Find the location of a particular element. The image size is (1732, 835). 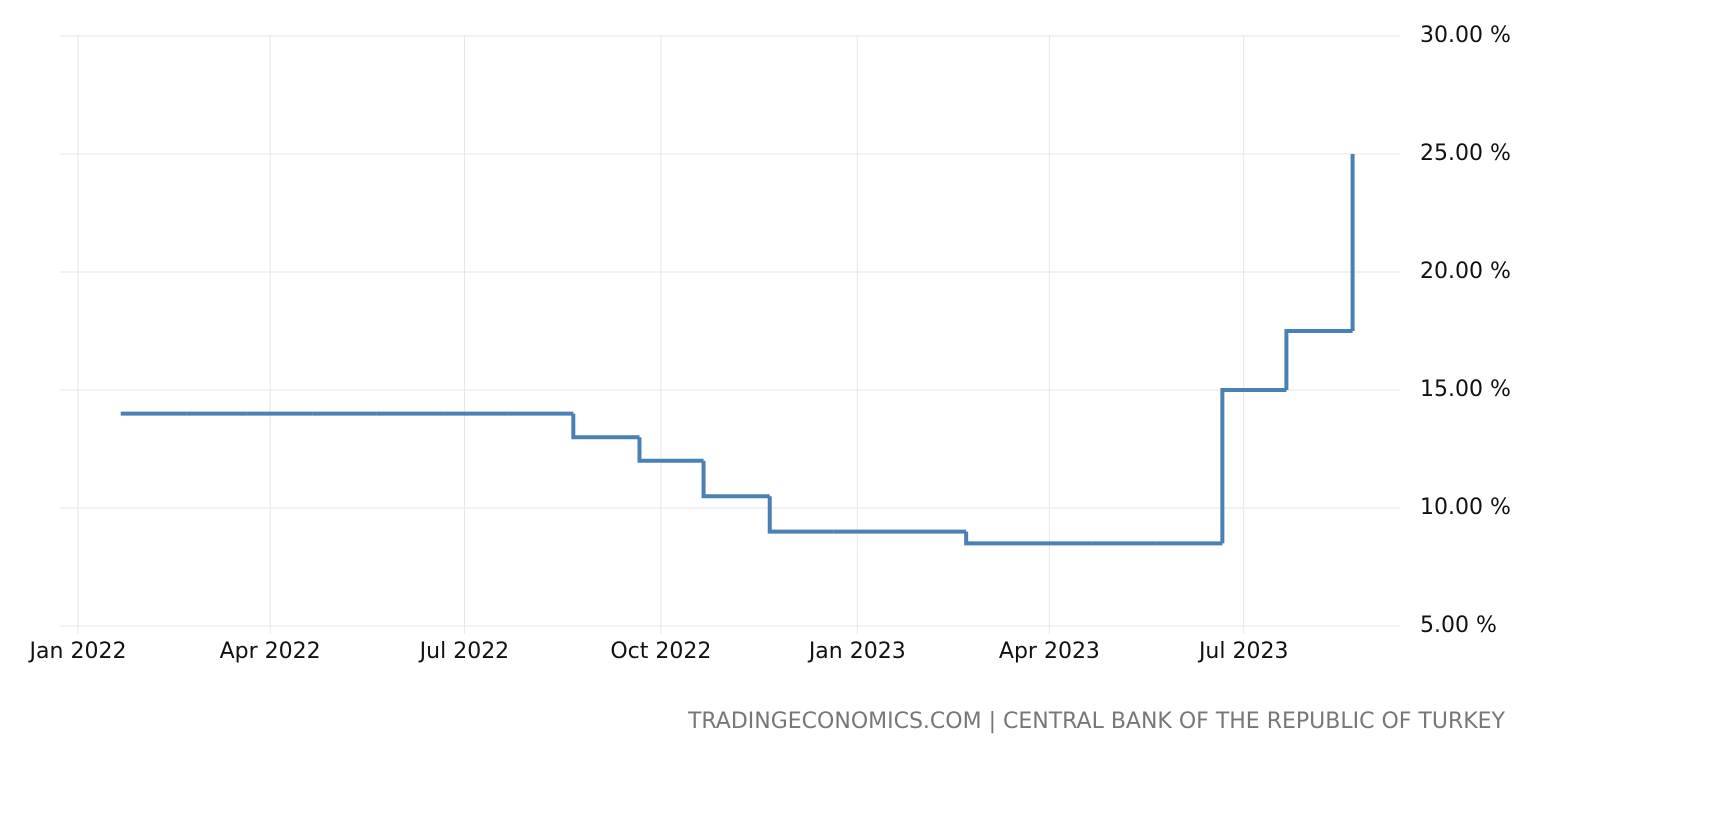

x-tick-label: Apr 2022 is located at coordinates (270, 651).